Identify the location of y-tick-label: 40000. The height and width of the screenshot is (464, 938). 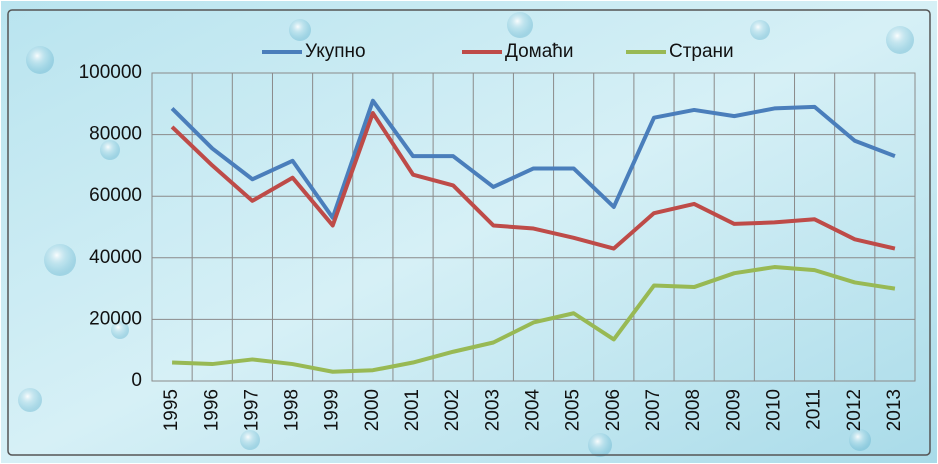
(115, 257).